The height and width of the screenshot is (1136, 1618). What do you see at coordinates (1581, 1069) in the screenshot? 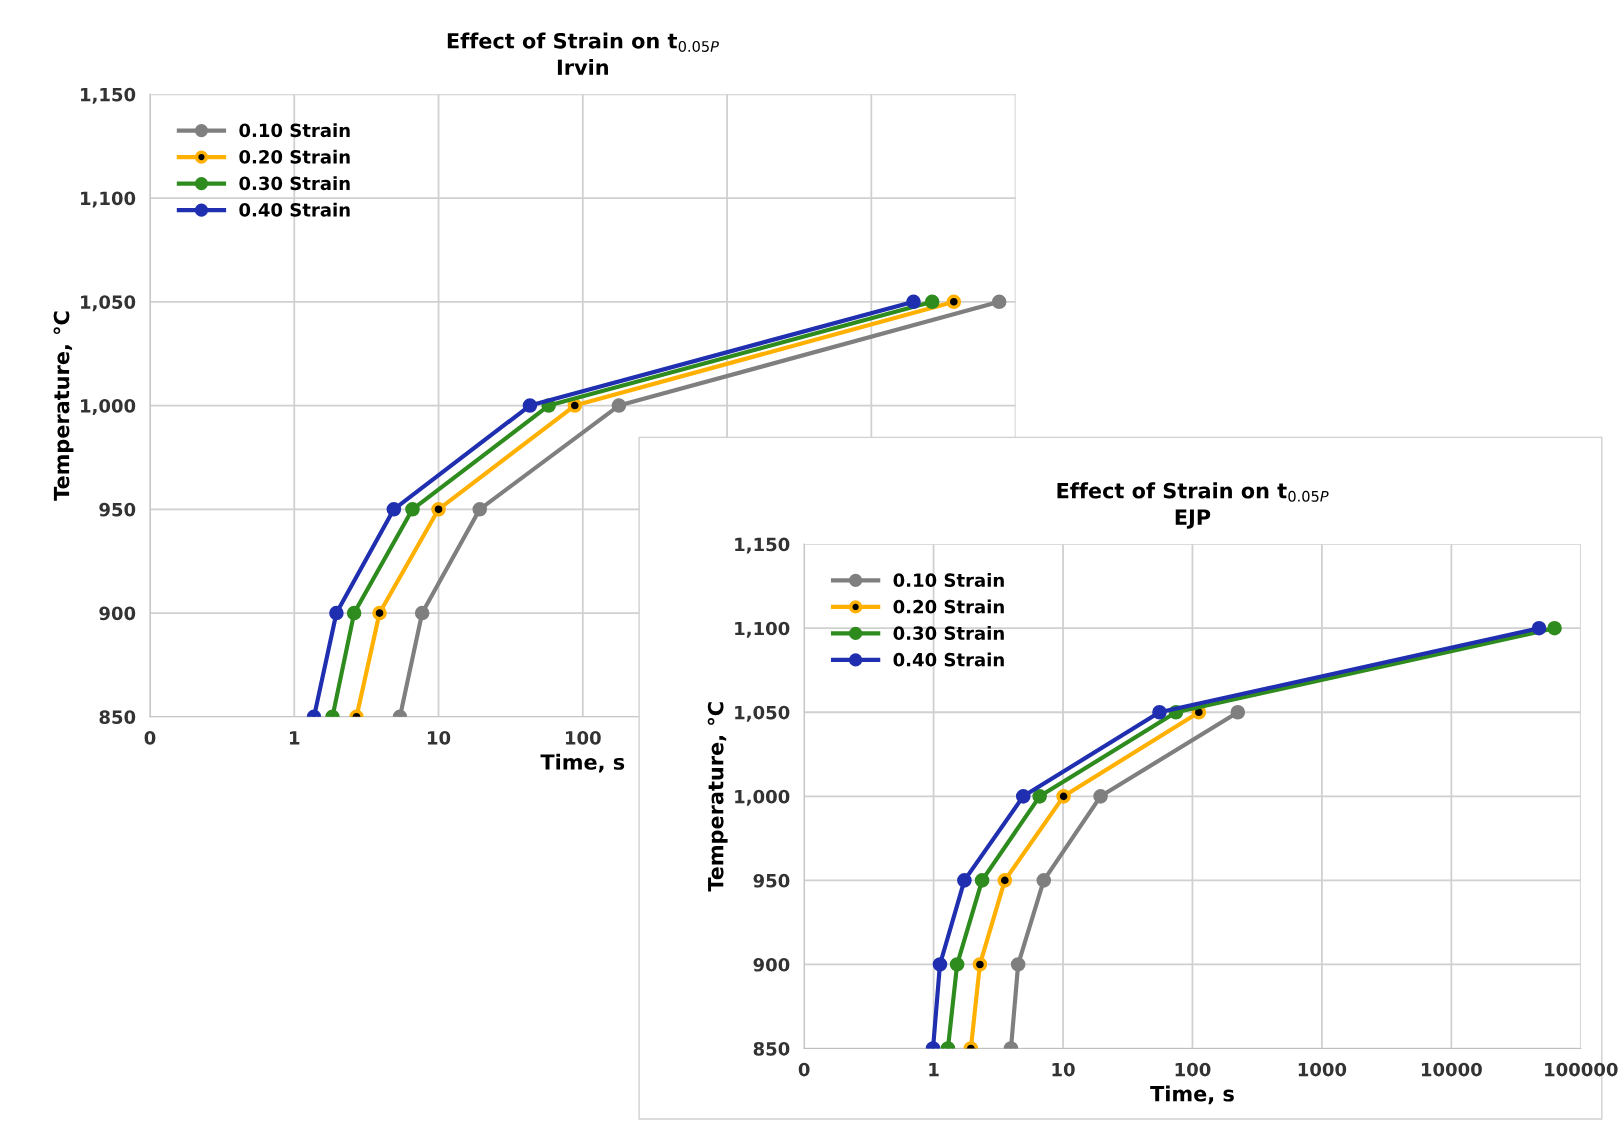
I see `x-tick-label: 100000` at bounding box center [1581, 1069].